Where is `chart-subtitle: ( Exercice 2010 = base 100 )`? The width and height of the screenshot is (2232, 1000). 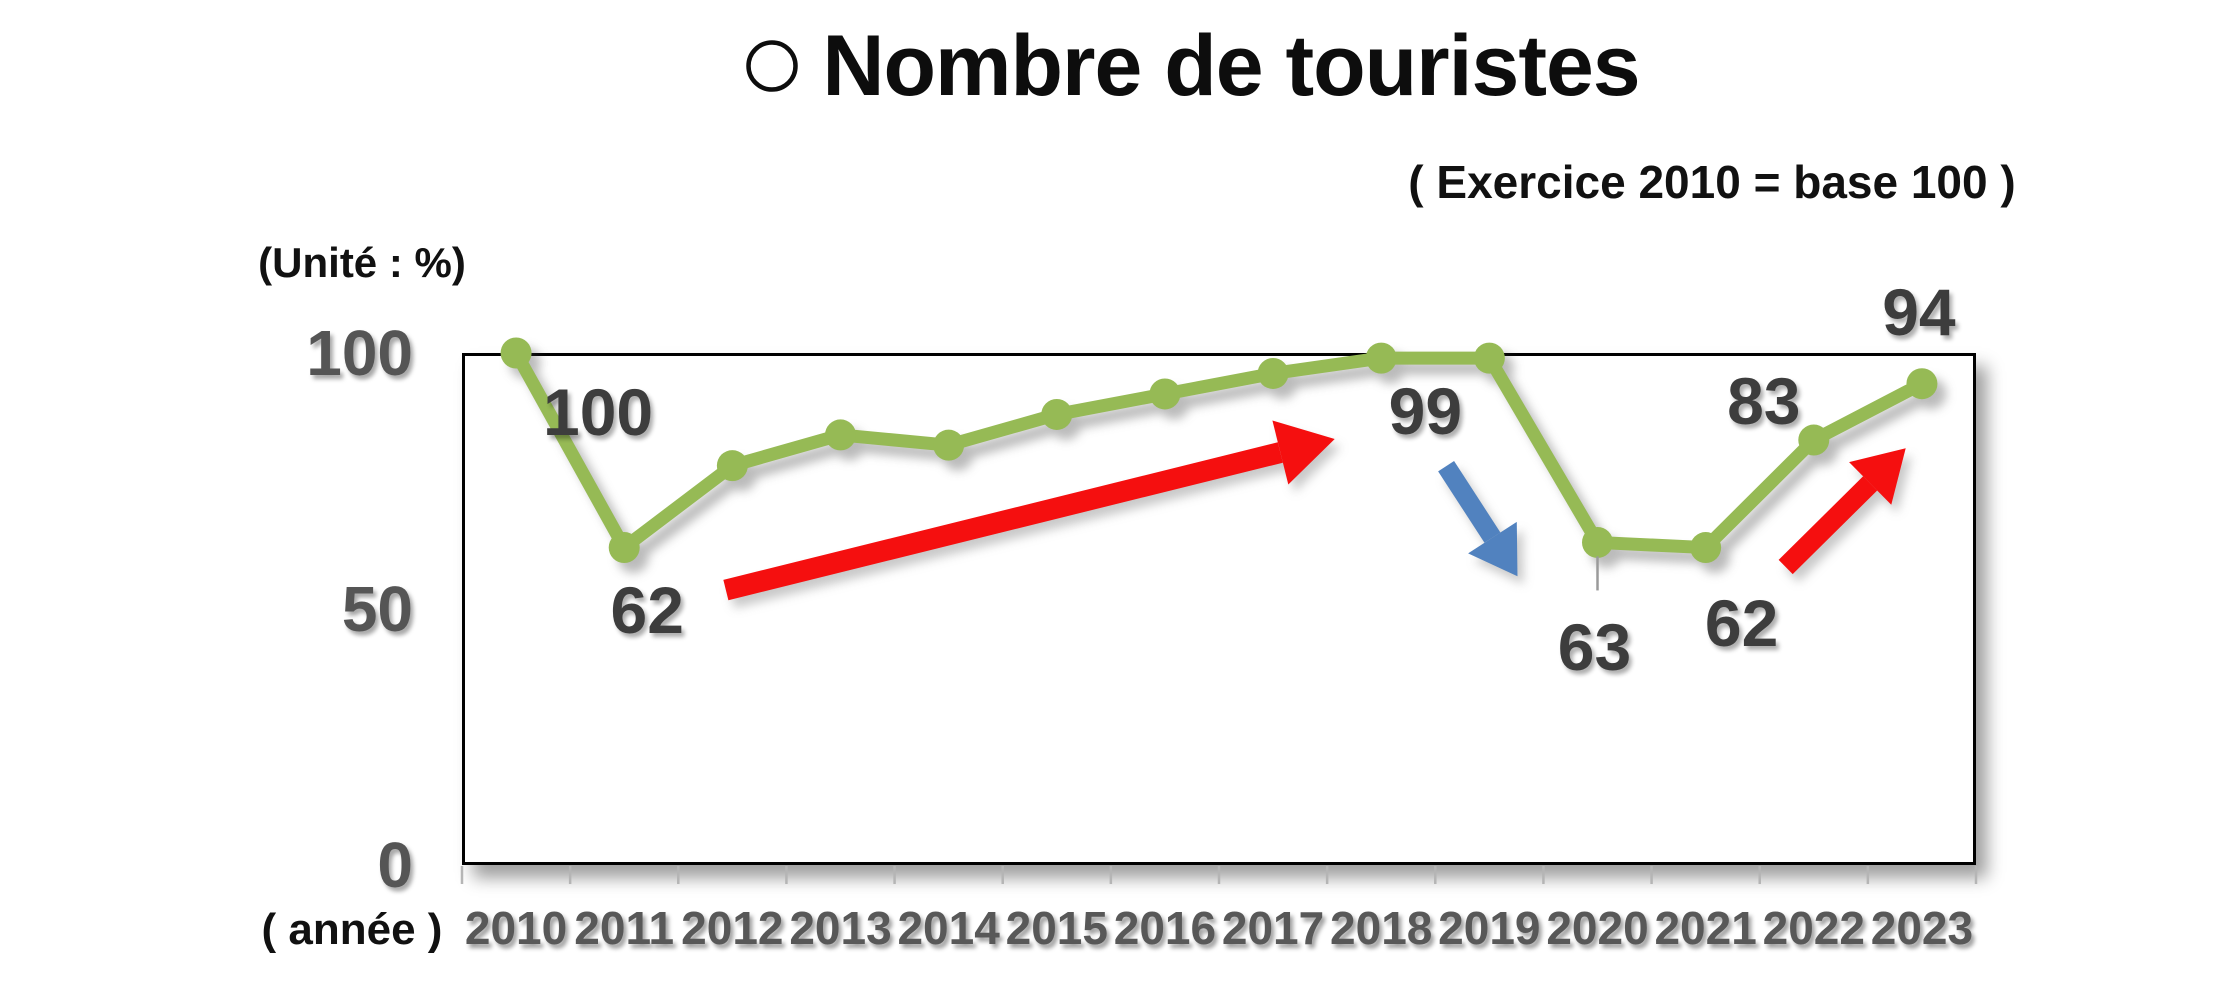 chart-subtitle: ( Exercice 2010 = base 100 ) is located at coordinates (1712, 182).